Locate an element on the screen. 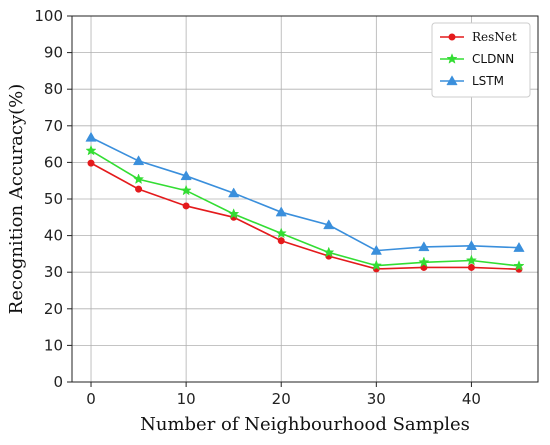 This screenshot has width=550, height=445. y-tick-label: 40 is located at coordinates (53, 236).